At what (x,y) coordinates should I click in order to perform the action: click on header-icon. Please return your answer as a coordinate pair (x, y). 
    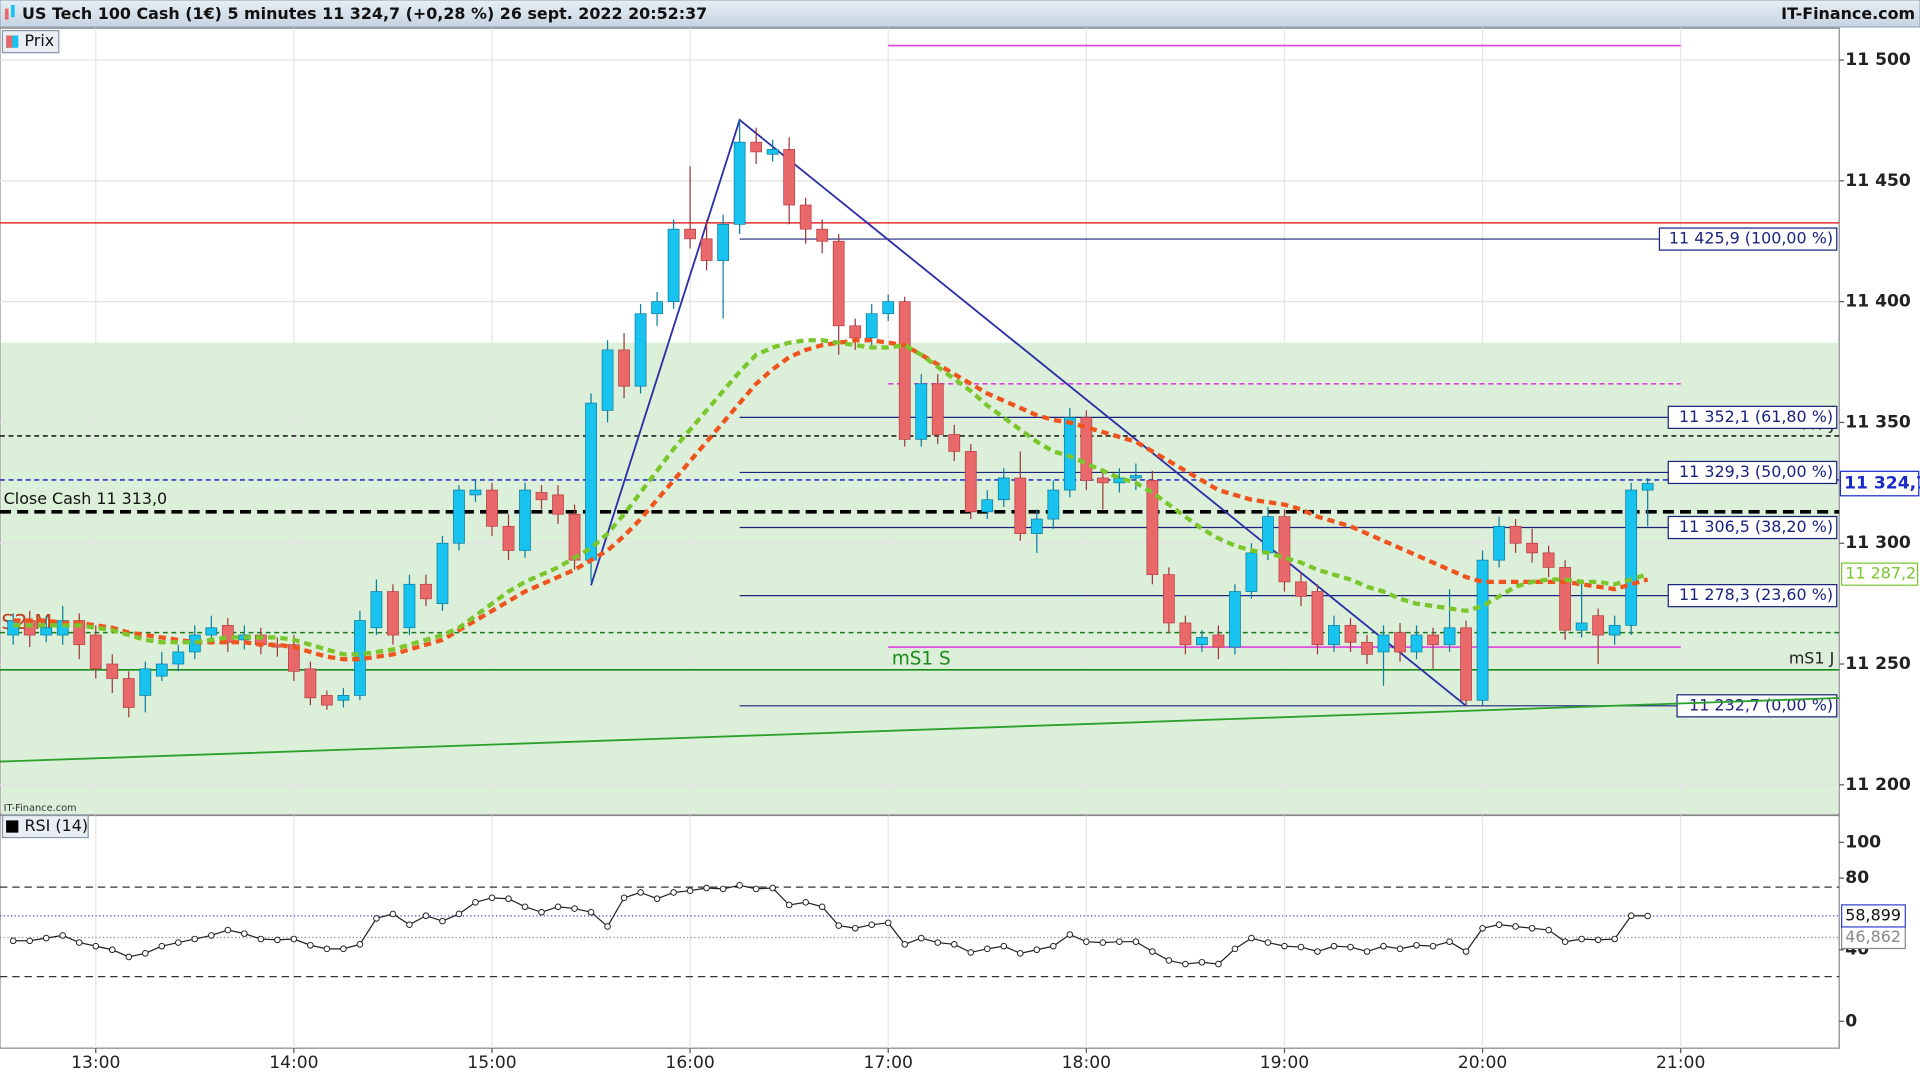
    Looking at the image, I should click on (9, 12).